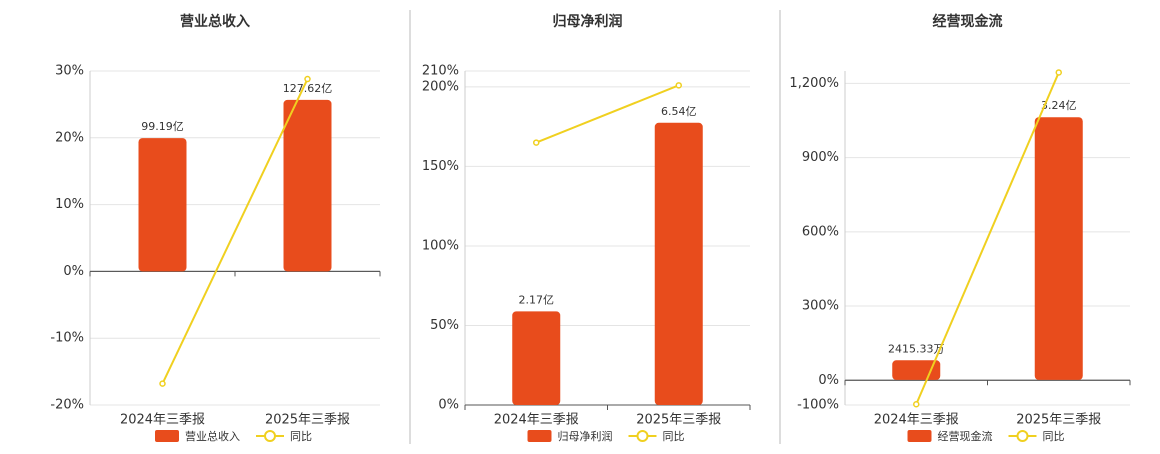 The height and width of the screenshot is (454, 1160). Describe the element at coordinates (1059, 105) in the screenshot. I see `data-label: 3.24亿` at that location.